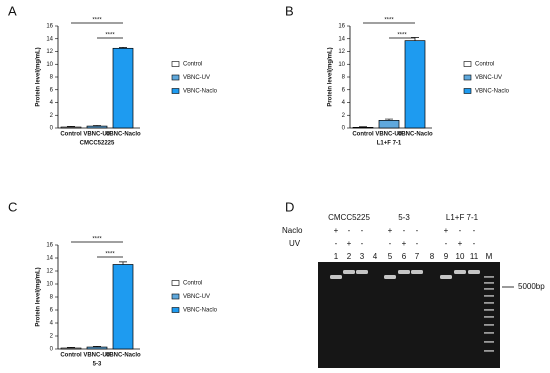 This screenshot has height=373, width=550. What do you see at coordinates (417, 256) in the screenshot?
I see `lane-label: 7` at bounding box center [417, 256].